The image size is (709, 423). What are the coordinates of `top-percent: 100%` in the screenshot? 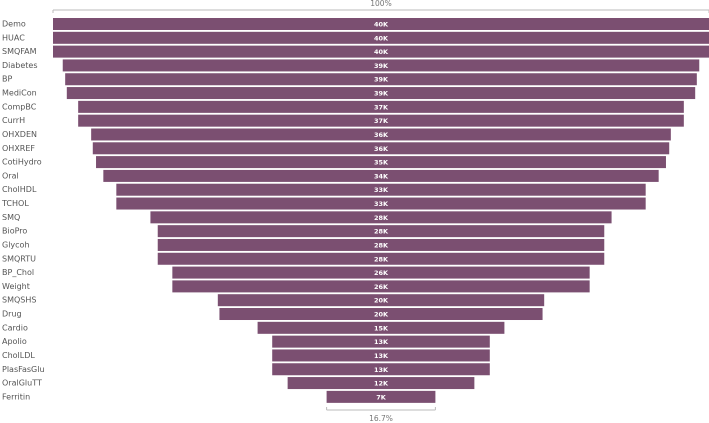 It's located at (380, 4).